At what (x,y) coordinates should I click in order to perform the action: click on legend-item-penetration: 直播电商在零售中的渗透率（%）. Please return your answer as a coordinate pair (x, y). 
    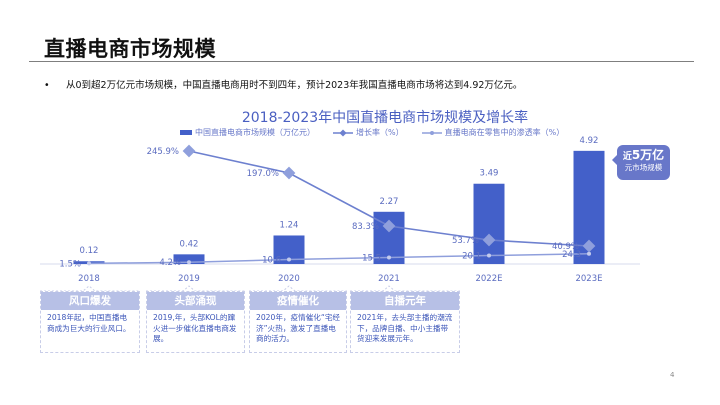
    Looking at the image, I should click on (493, 132).